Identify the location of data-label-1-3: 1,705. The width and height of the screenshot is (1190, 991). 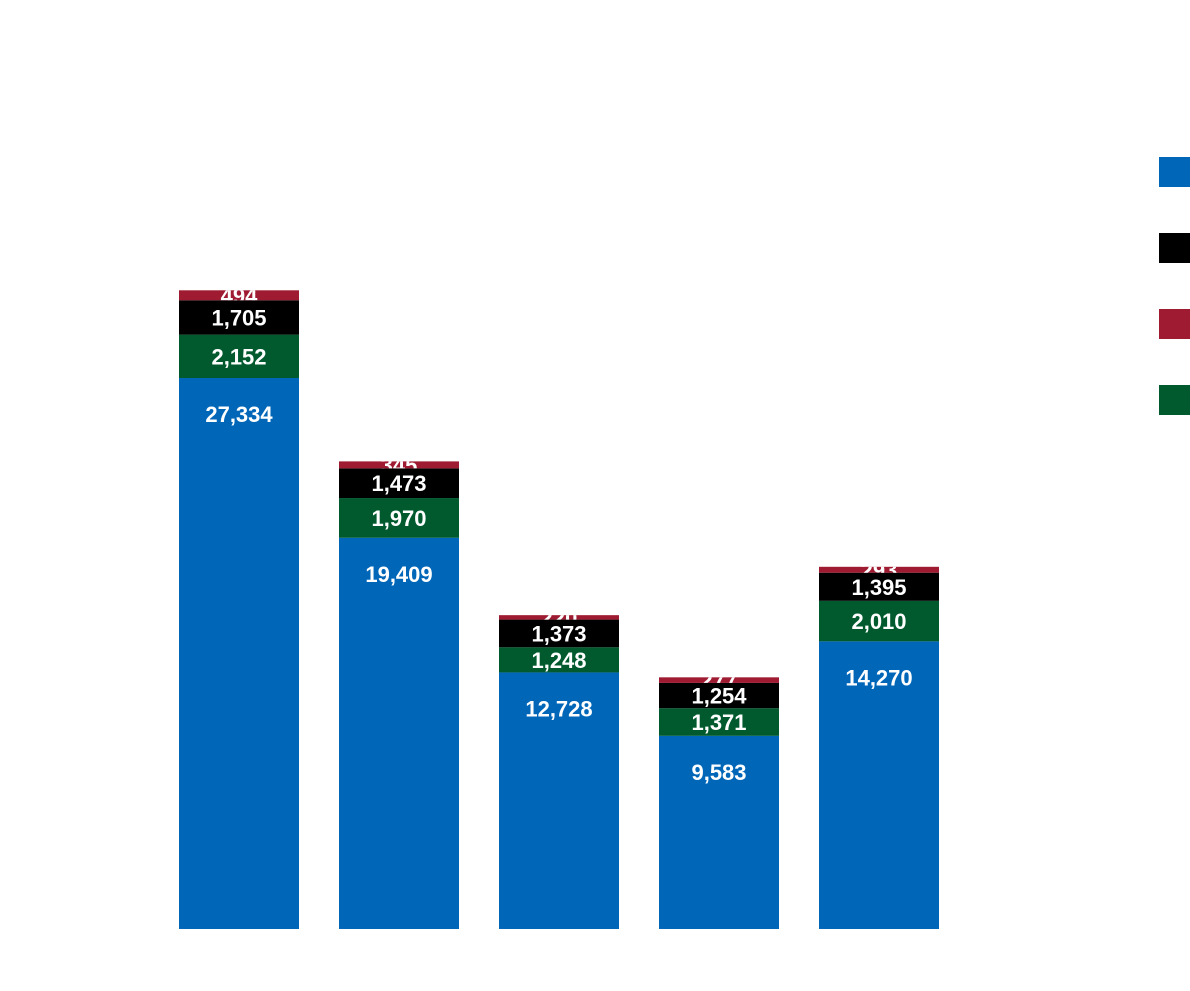
(238, 317).